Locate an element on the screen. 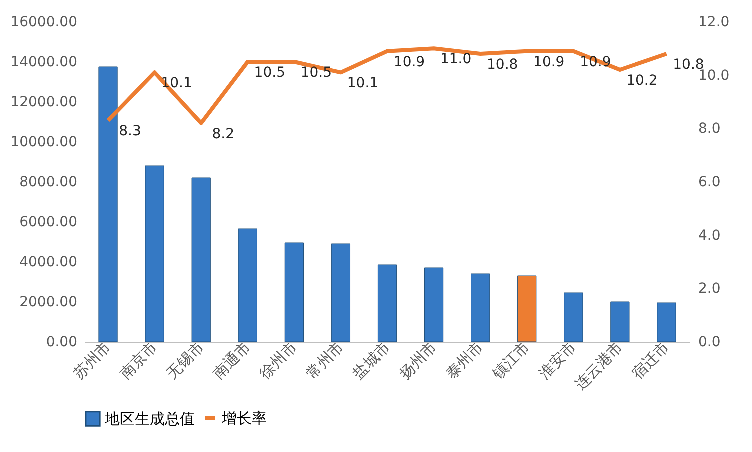 The width and height of the screenshot is (752, 452). x-tick-label: 南通市 is located at coordinates (232, 360).